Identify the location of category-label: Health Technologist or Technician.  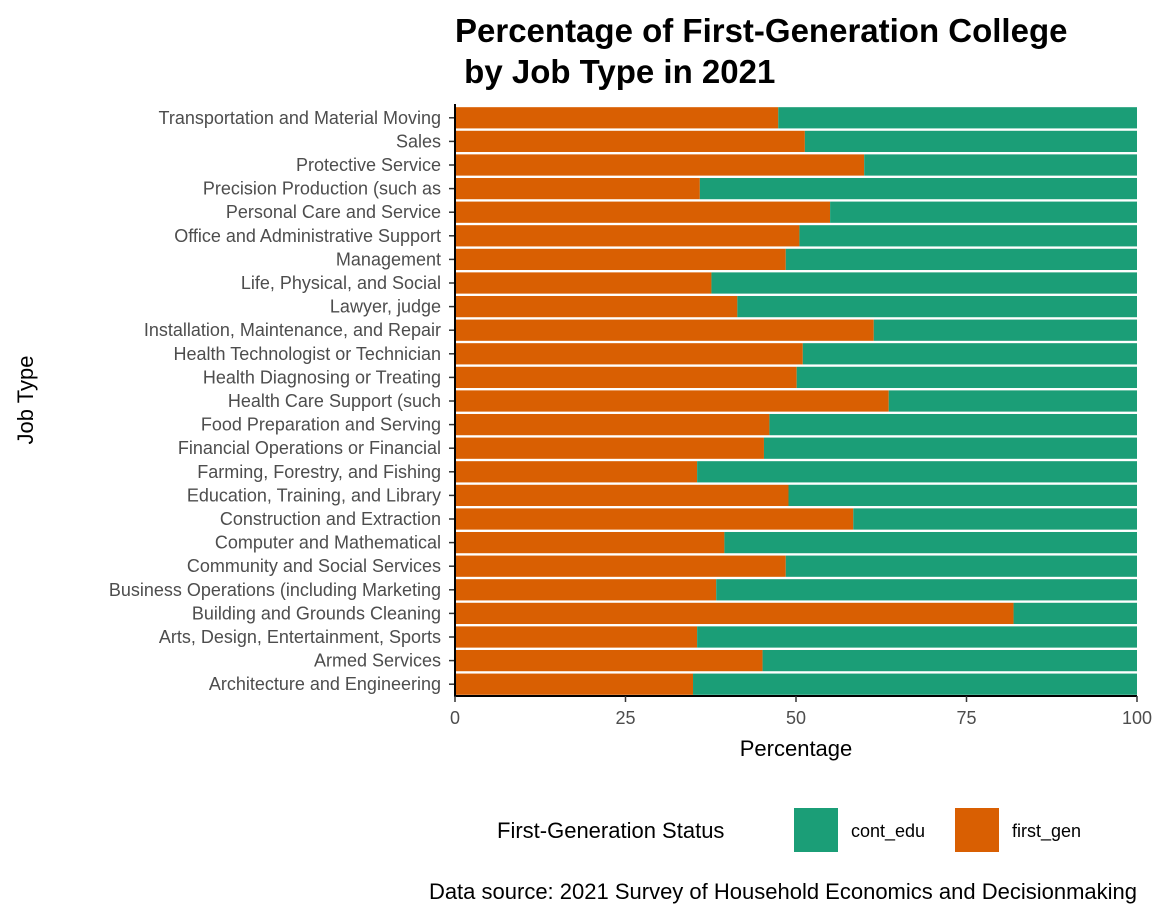
(307, 354).